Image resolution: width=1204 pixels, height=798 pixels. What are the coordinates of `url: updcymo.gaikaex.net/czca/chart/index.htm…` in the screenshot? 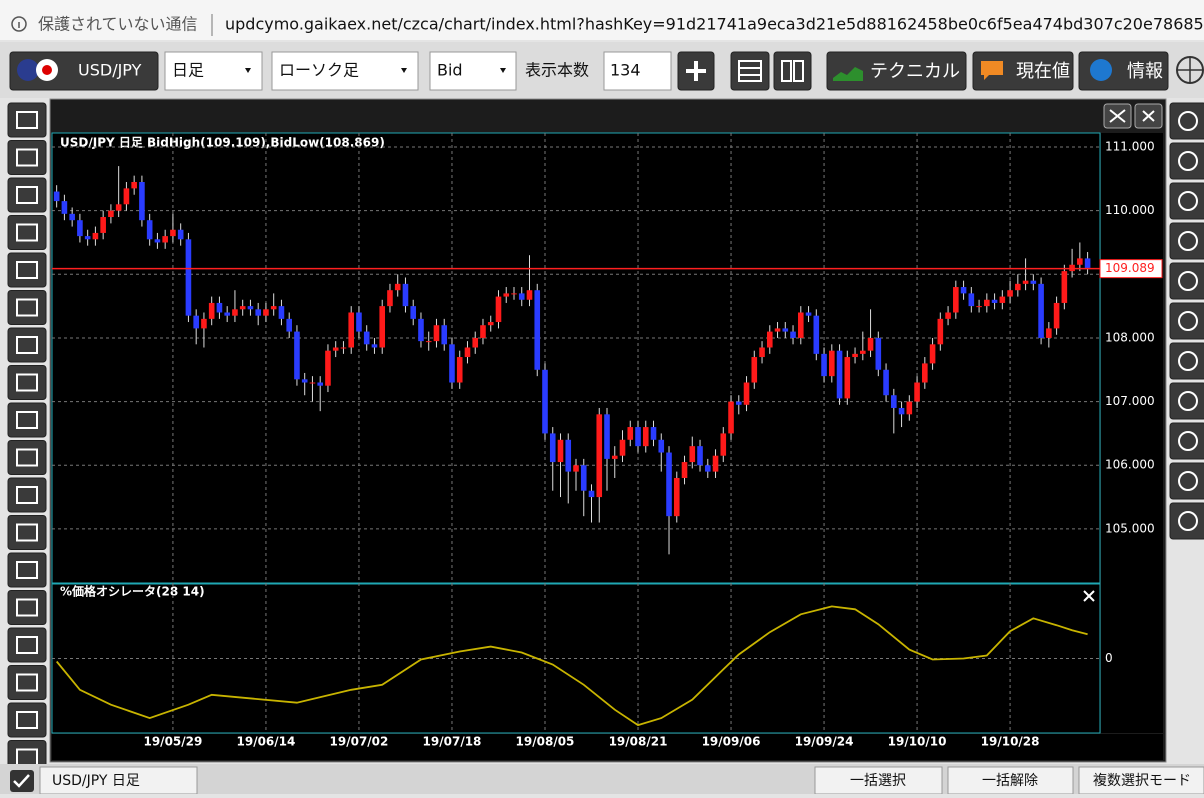 It's located at (714, 24).